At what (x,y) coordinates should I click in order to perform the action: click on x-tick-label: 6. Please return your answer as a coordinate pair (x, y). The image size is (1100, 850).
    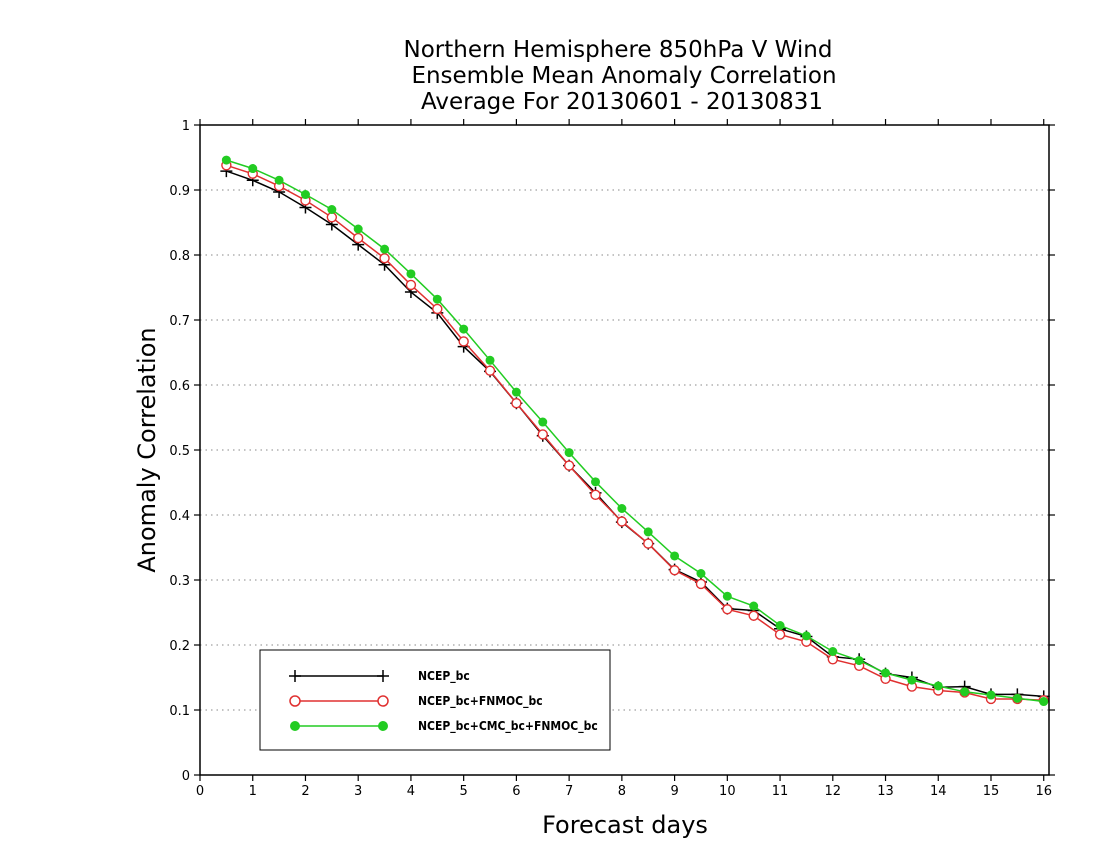
    Looking at the image, I should click on (516, 791).